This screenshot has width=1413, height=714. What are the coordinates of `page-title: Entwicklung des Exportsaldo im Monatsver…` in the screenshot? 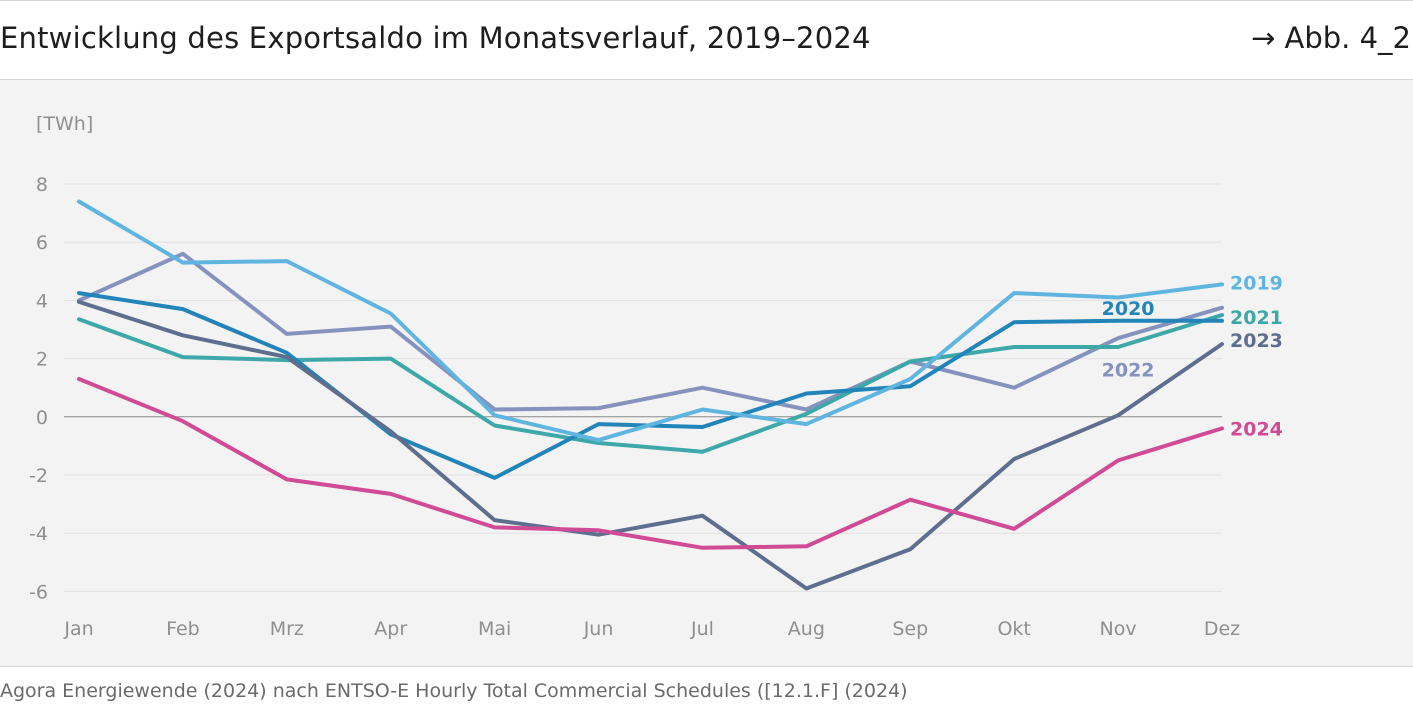 It's located at (435, 38).